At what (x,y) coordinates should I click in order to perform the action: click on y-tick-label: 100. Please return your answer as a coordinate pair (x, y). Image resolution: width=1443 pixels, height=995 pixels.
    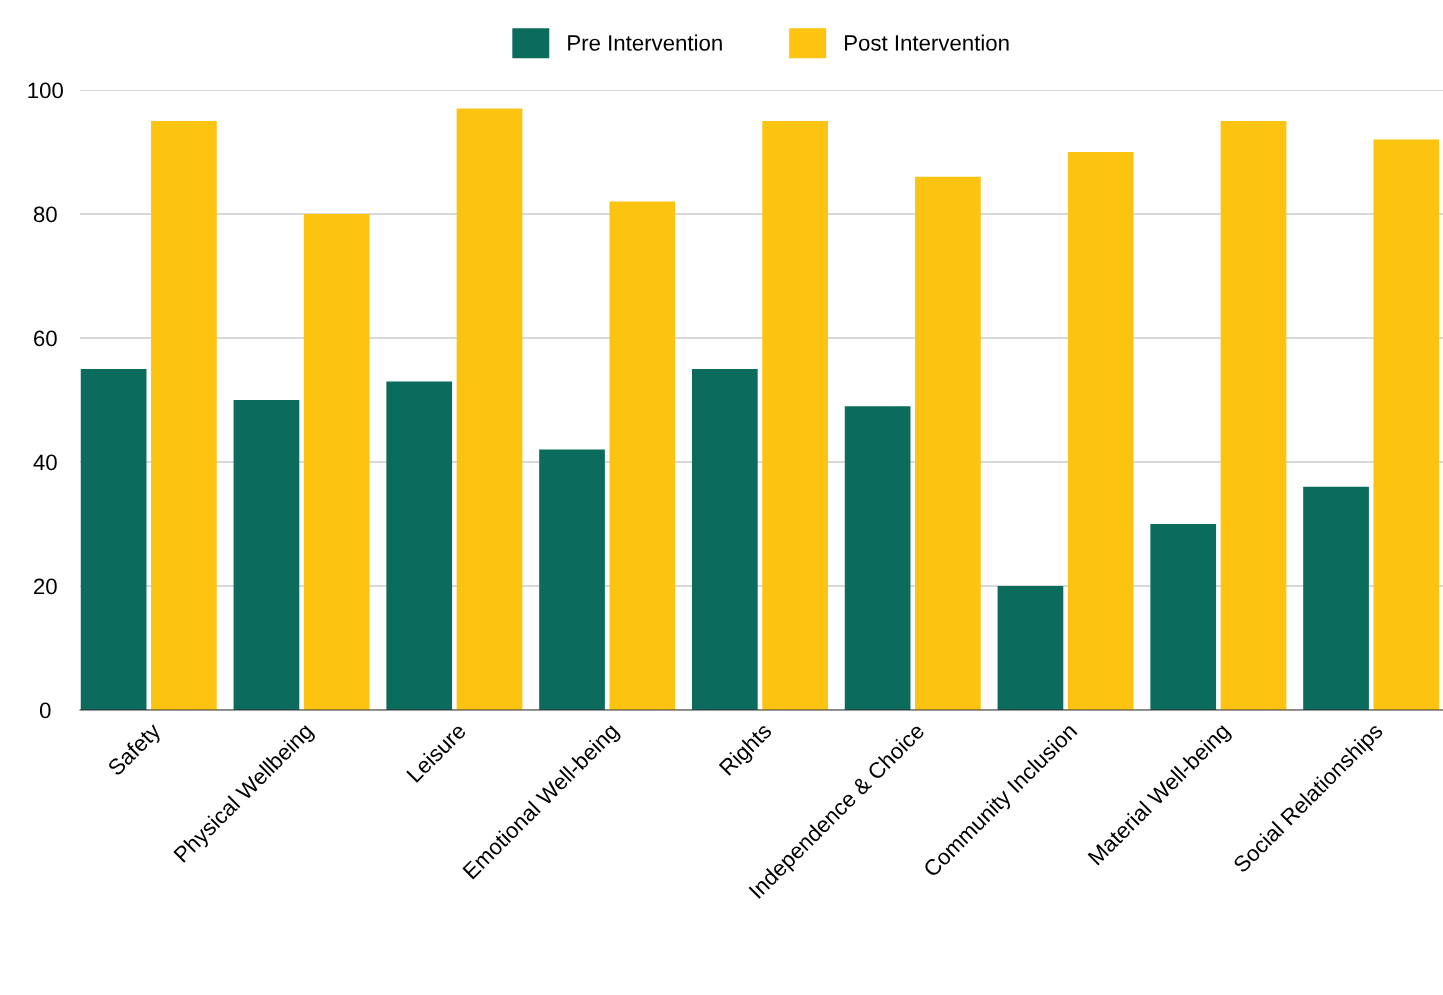
    Looking at the image, I should click on (45, 90).